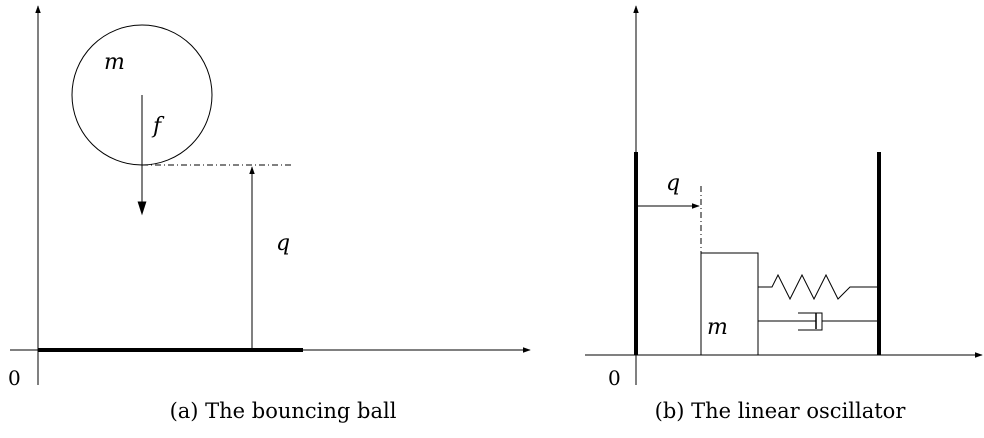  Describe the element at coordinates (818, 321) in the screenshot. I see `panel-b-damper` at that location.